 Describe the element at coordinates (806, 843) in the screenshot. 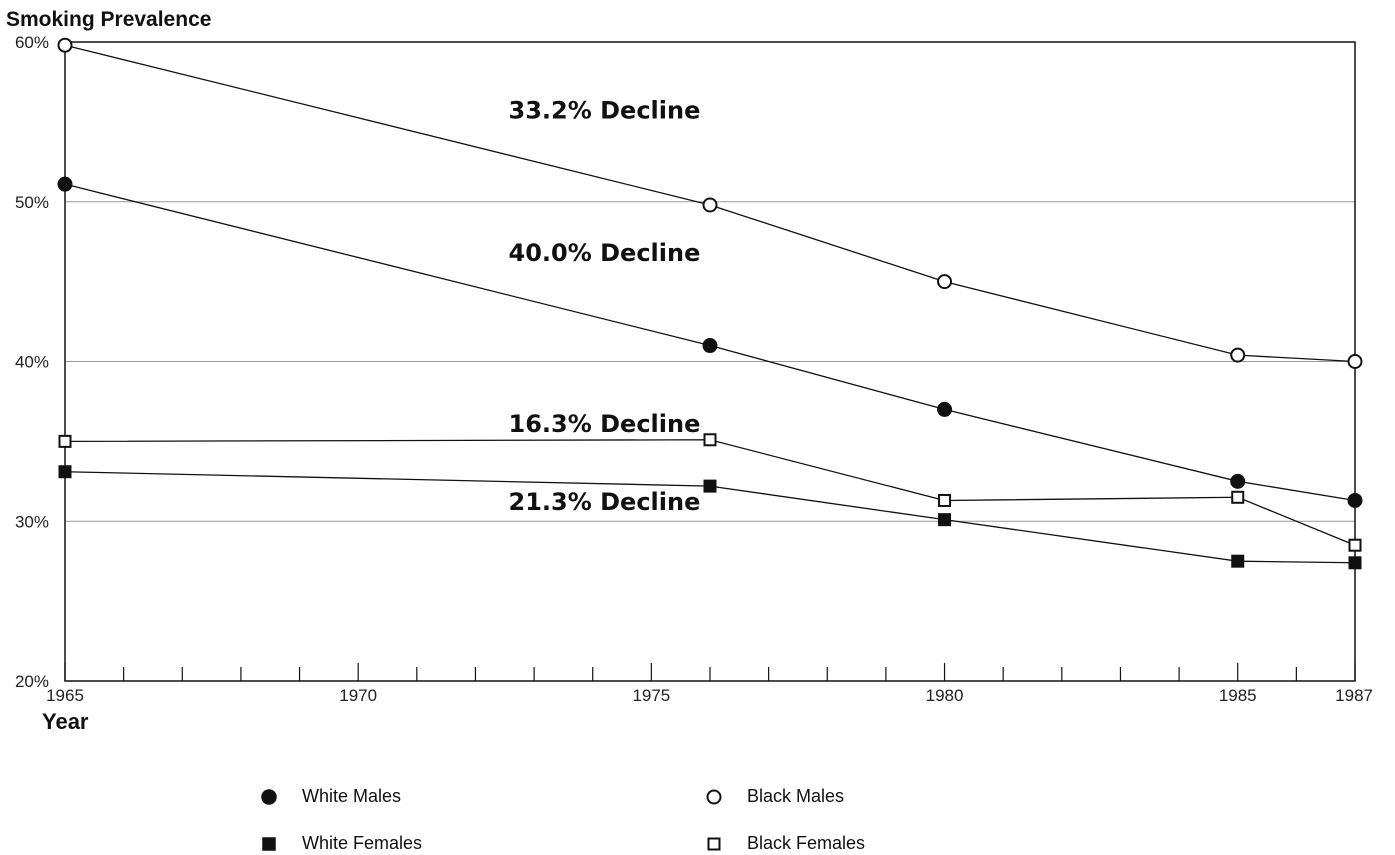

I see `legend-label: Black Females` at that location.